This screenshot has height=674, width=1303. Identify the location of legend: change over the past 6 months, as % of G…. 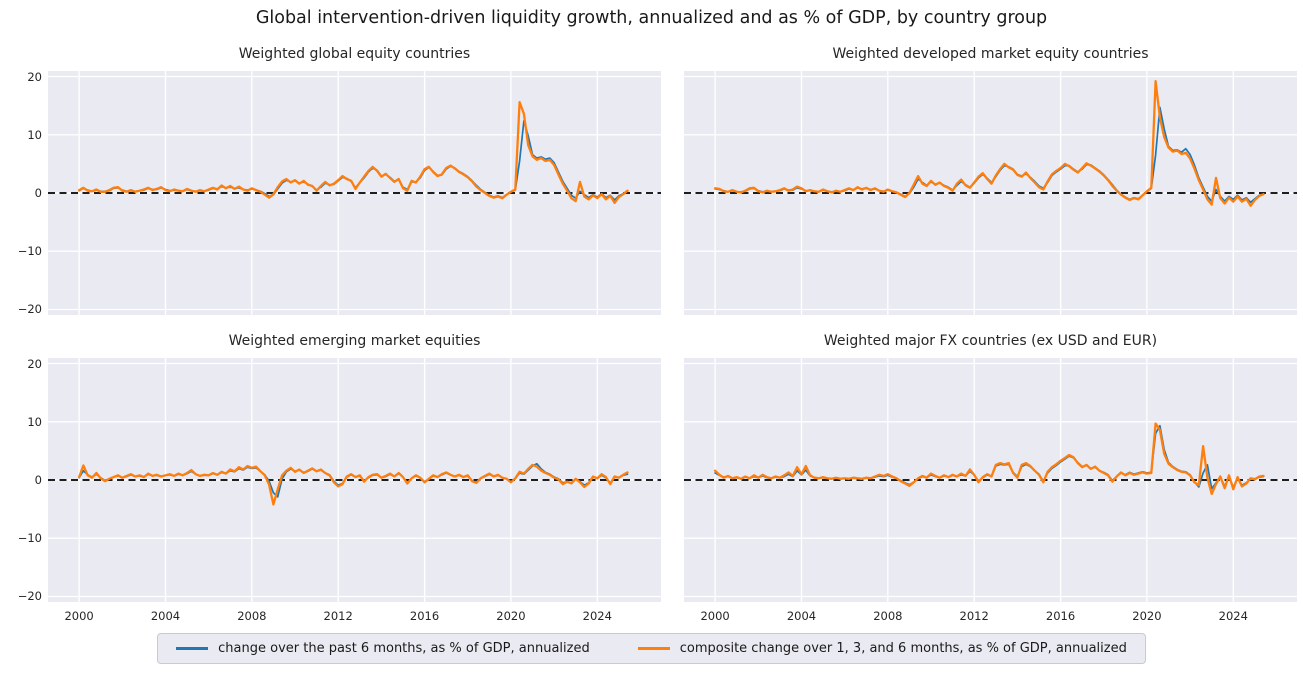
(651, 648).